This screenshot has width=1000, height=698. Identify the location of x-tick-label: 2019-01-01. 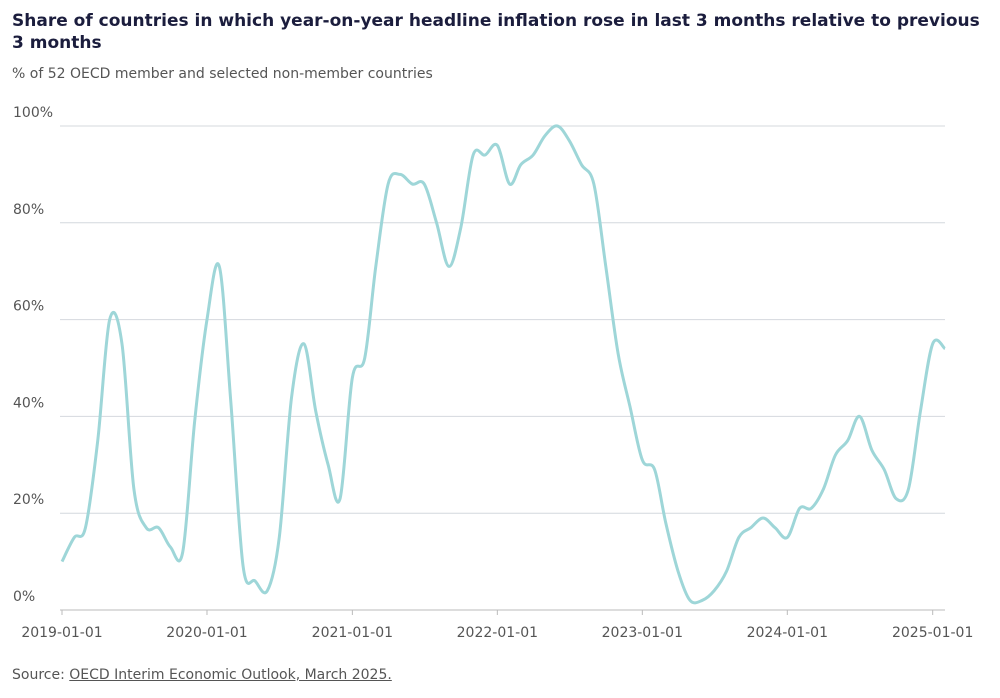
(61, 633).